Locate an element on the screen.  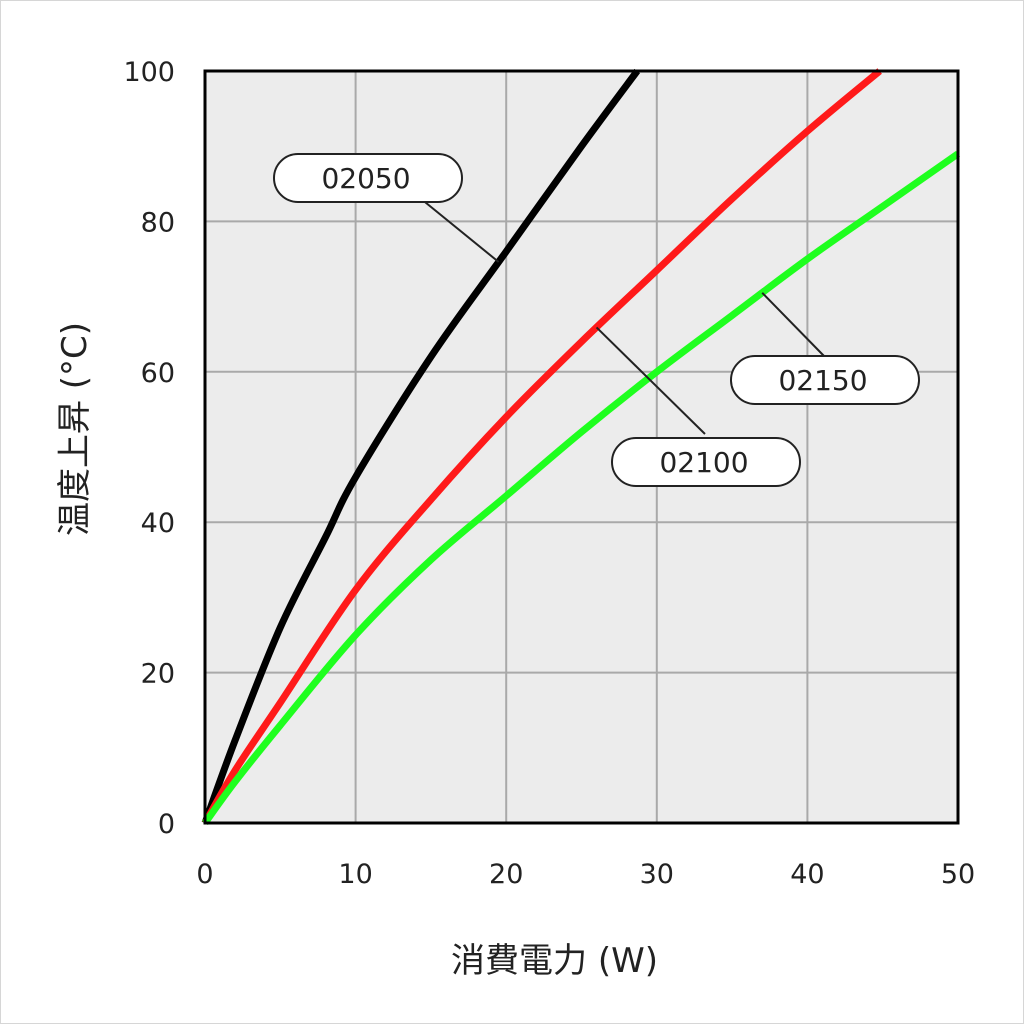
y-tick-label: 0 is located at coordinates (166, 824).